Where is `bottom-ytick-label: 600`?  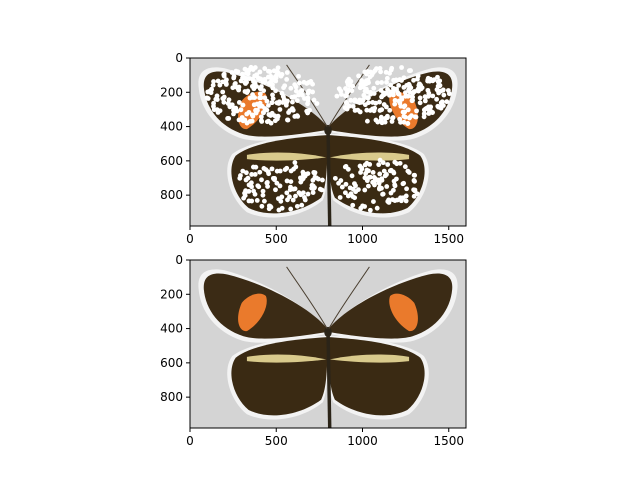
bottom-ytick-label: 600 is located at coordinates (171, 363).